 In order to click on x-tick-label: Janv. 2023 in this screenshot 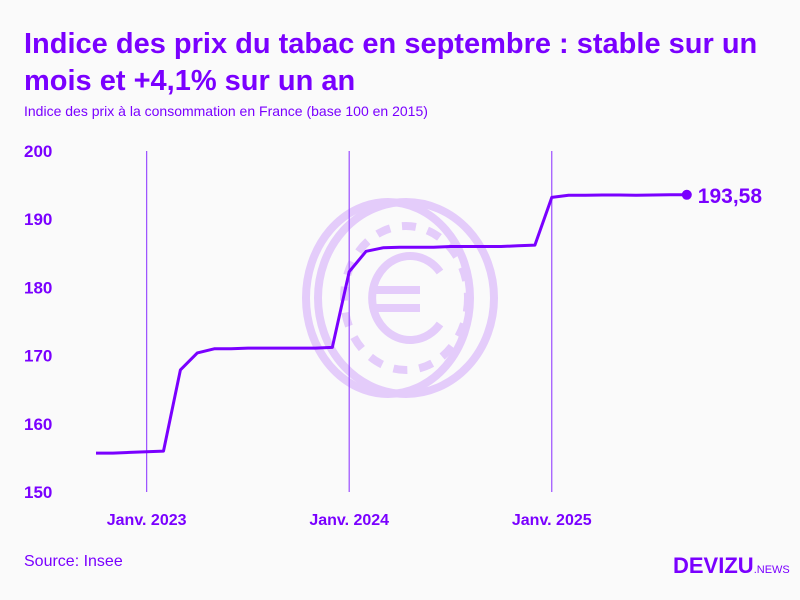, I will do `click(147, 520)`.